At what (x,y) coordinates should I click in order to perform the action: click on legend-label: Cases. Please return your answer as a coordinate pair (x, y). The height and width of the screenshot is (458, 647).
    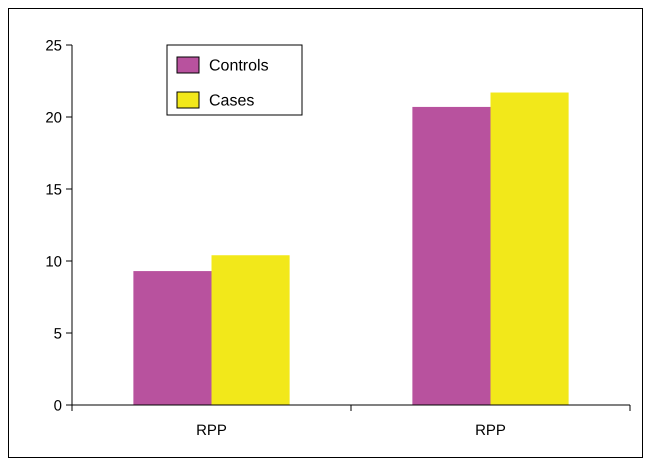
    Looking at the image, I should click on (231, 101).